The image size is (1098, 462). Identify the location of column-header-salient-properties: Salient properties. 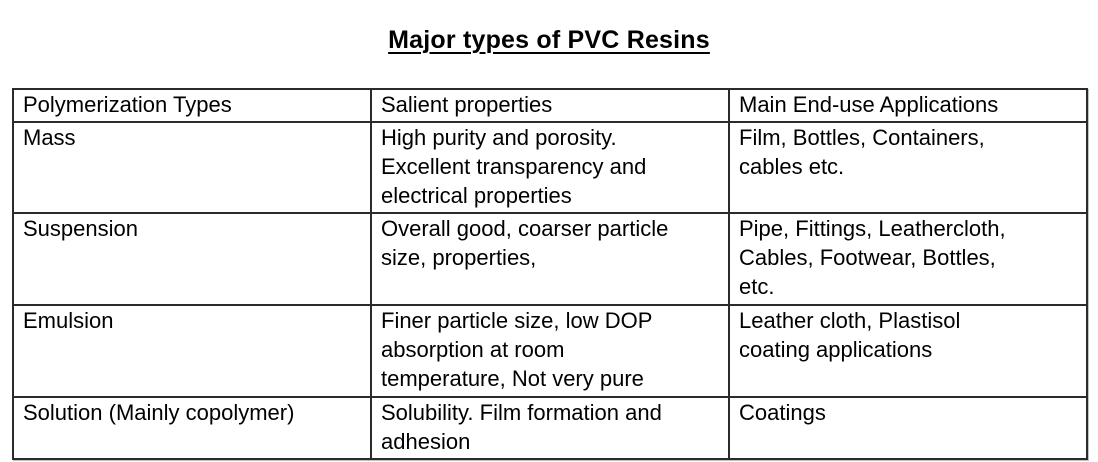
(550, 105).